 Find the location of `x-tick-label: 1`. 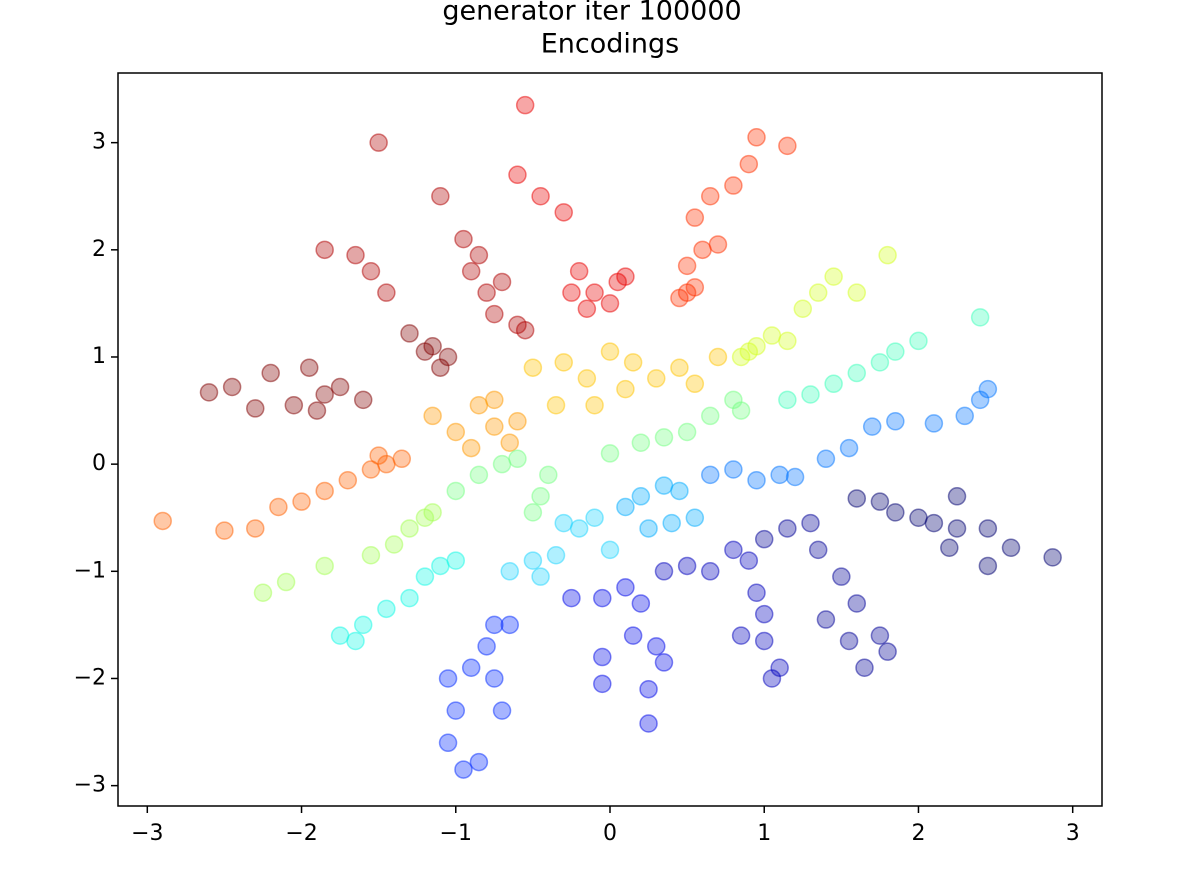

x-tick-label: 1 is located at coordinates (764, 833).